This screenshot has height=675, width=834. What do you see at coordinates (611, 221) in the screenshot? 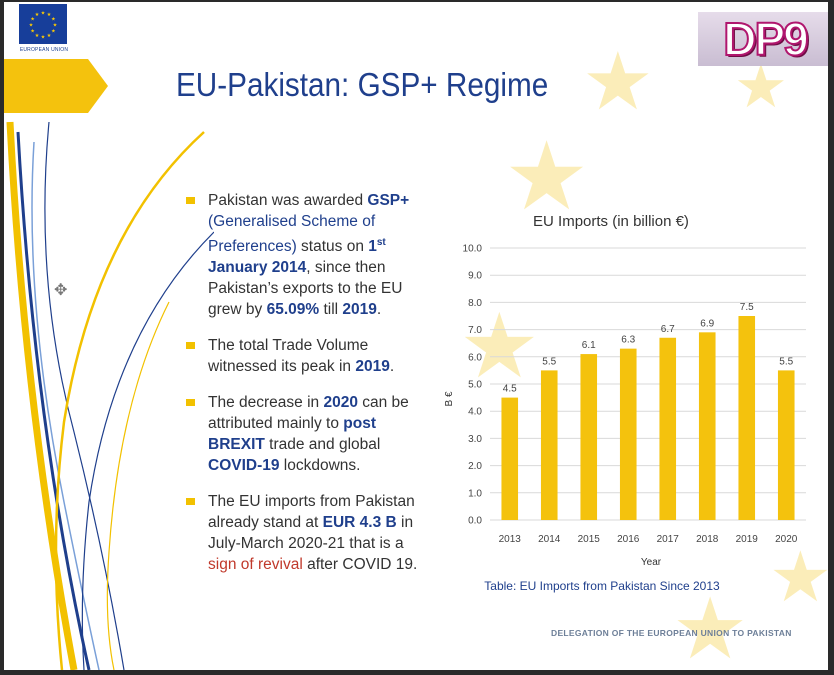
I see `chart-title: EU Imports (in billion €)` at bounding box center [611, 221].